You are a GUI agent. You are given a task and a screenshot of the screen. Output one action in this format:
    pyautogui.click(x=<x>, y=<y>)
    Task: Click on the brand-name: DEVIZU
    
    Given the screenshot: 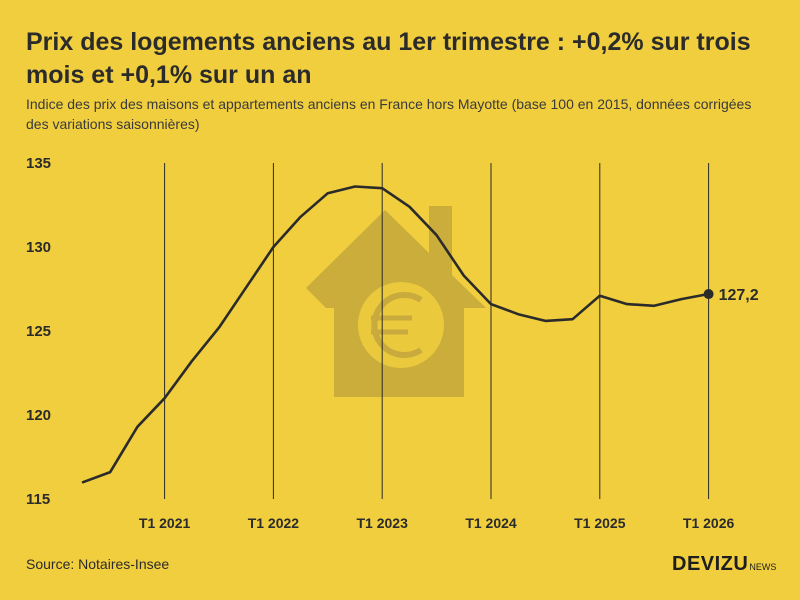 What is the action you would take?
    pyautogui.click(x=710, y=564)
    